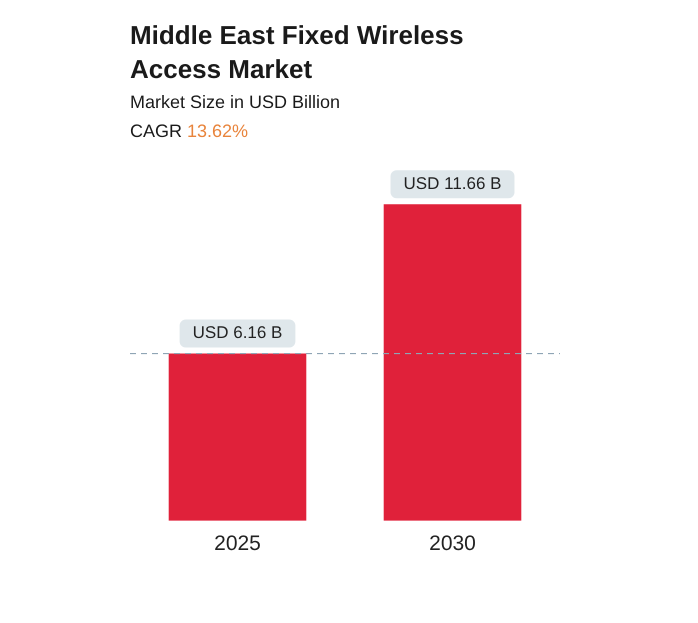 The width and height of the screenshot is (698, 623). I want to click on text: CAGR 13.62%, so click(189, 131).